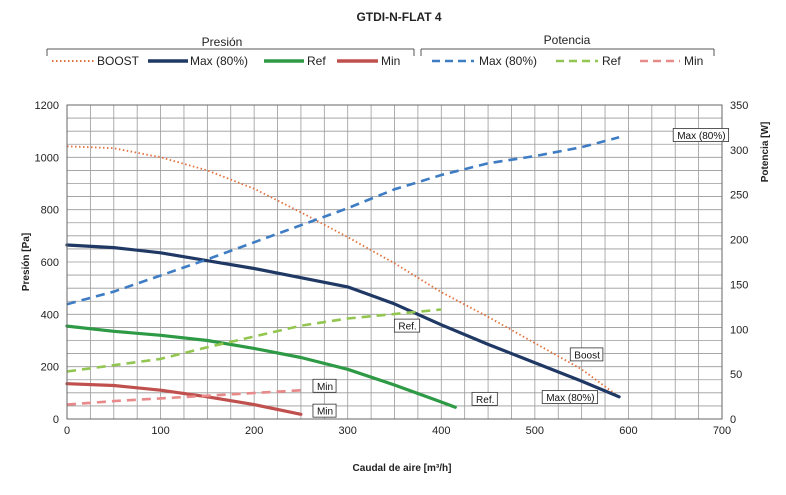 The height and width of the screenshot is (495, 786). Describe the element at coordinates (50, 315) in the screenshot. I see `y-tick-label: 400` at that location.